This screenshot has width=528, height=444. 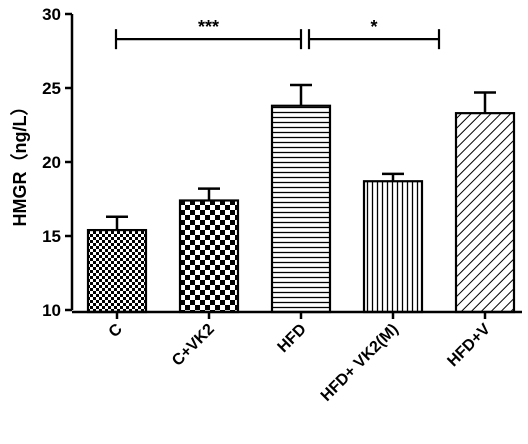 I want to click on significance-label: *, so click(x=373, y=27).